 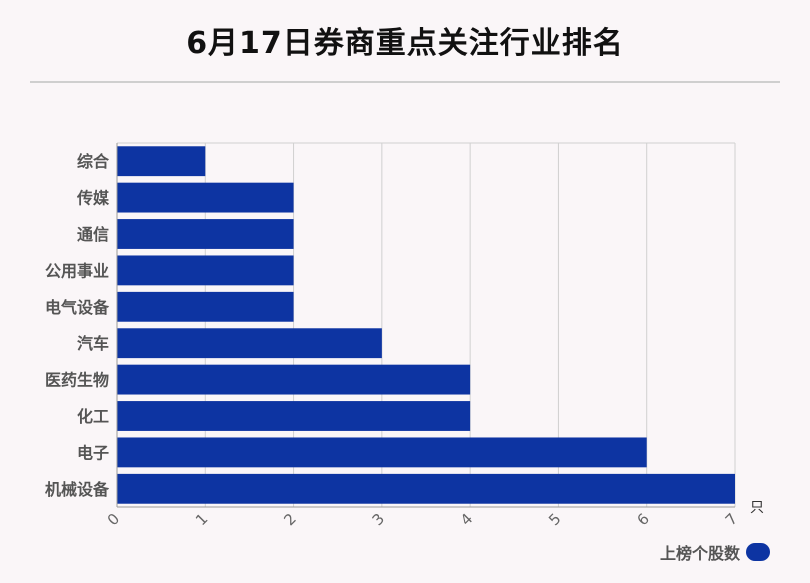 I want to click on x-unit-label: 只, so click(x=757, y=508).